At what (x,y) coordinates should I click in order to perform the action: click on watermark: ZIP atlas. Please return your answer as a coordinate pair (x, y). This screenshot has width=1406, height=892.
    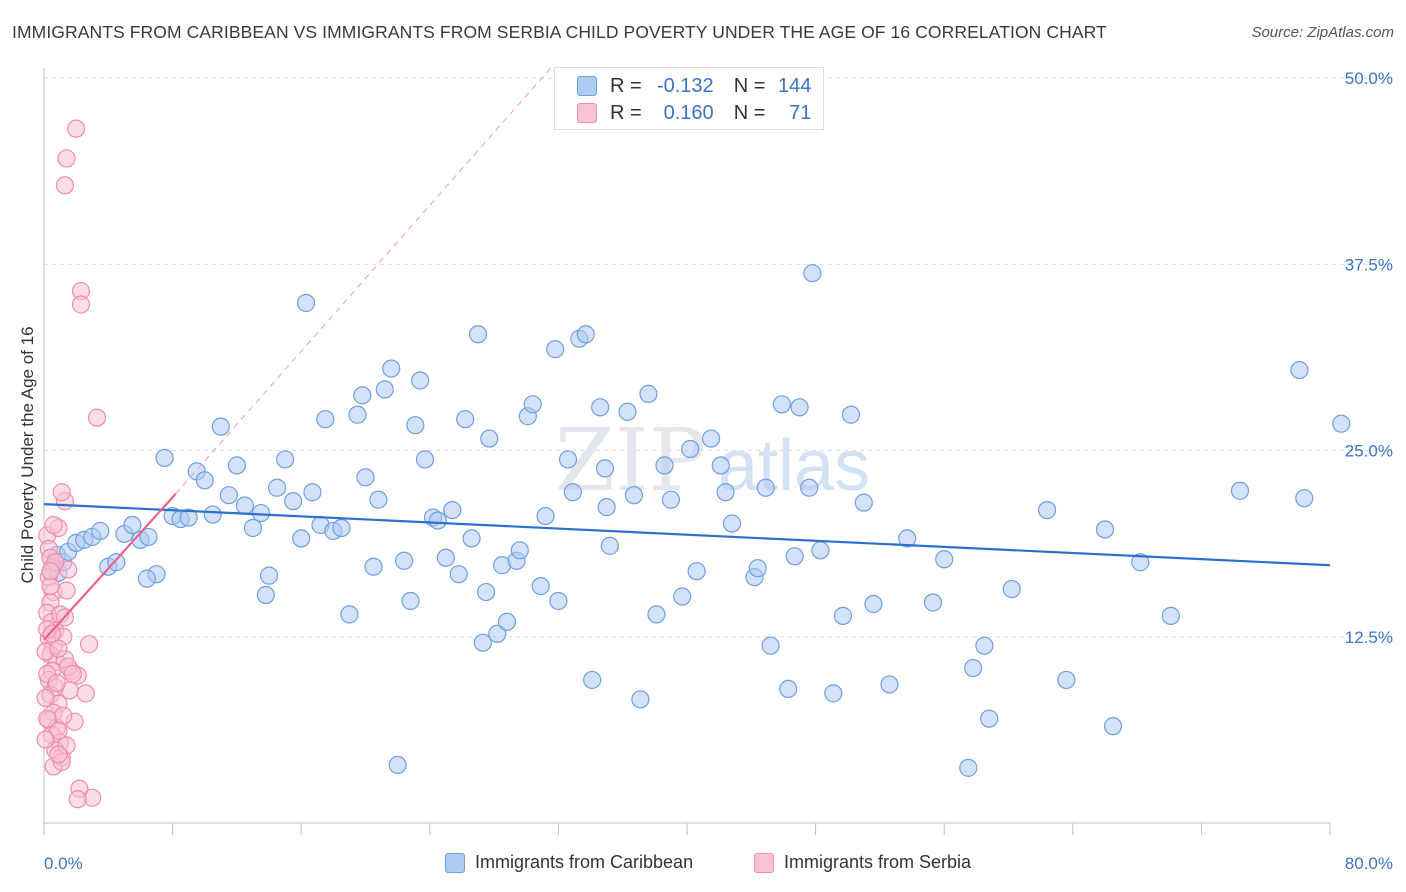
    Looking at the image, I should click on (712, 461).